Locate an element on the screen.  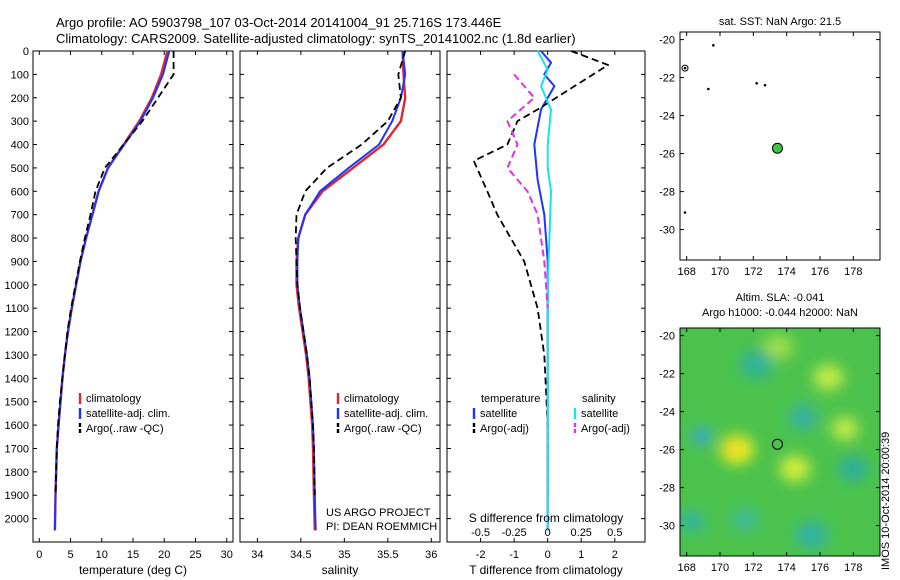
salinity-diff-tick-label: 0.25 is located at coordinates (581, 533).